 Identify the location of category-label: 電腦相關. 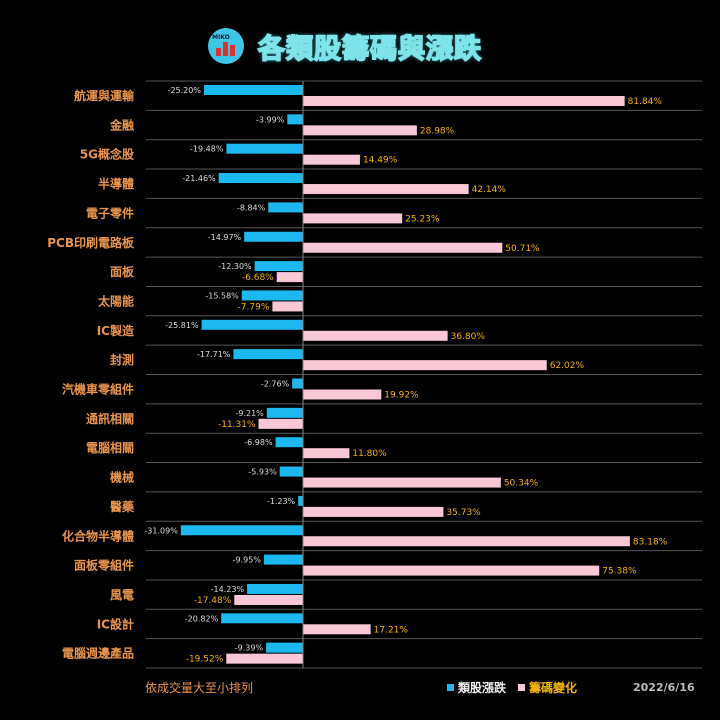
(110, 447).